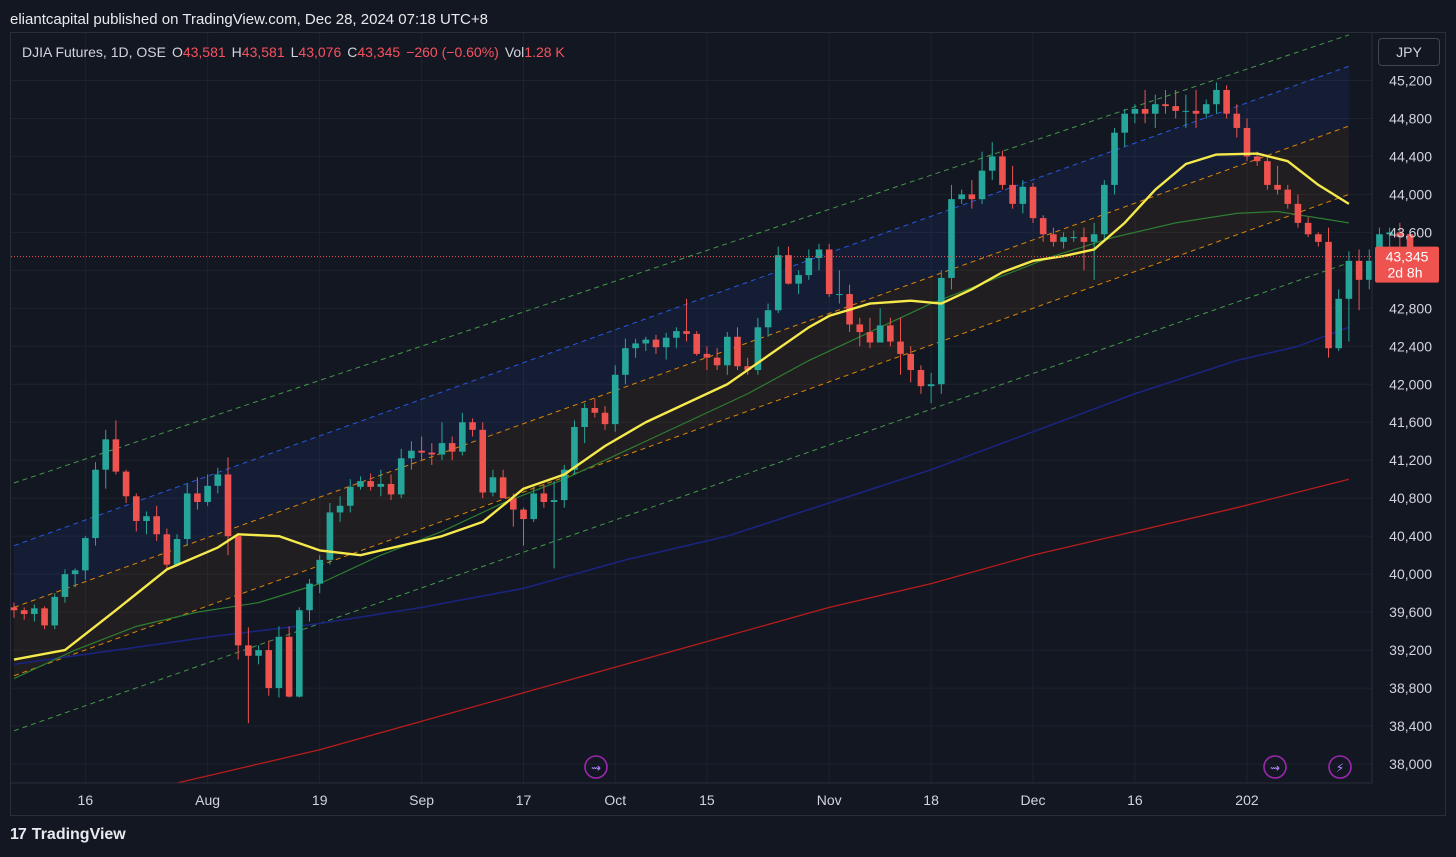  What do you see at coordinates (1409, 52) in the screenshot?
I see `currency-button: JPY` at bounding box center [1409, 52].